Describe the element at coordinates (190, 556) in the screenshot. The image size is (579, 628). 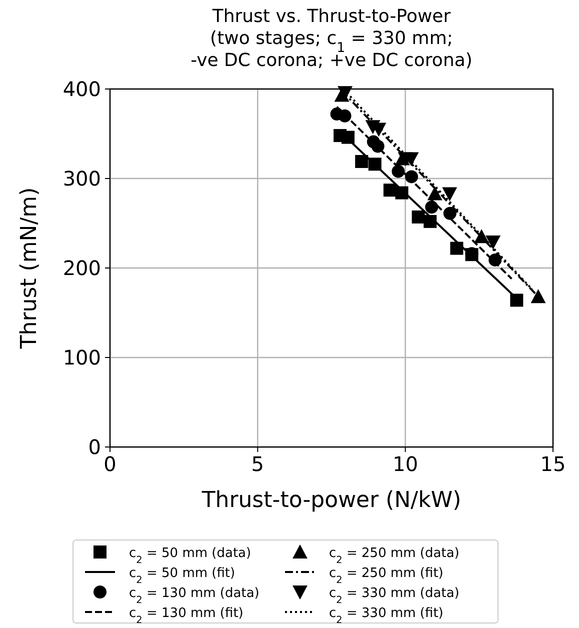
I see `legend-label: c$_{2}$ = 50 mm (data)` at that location.